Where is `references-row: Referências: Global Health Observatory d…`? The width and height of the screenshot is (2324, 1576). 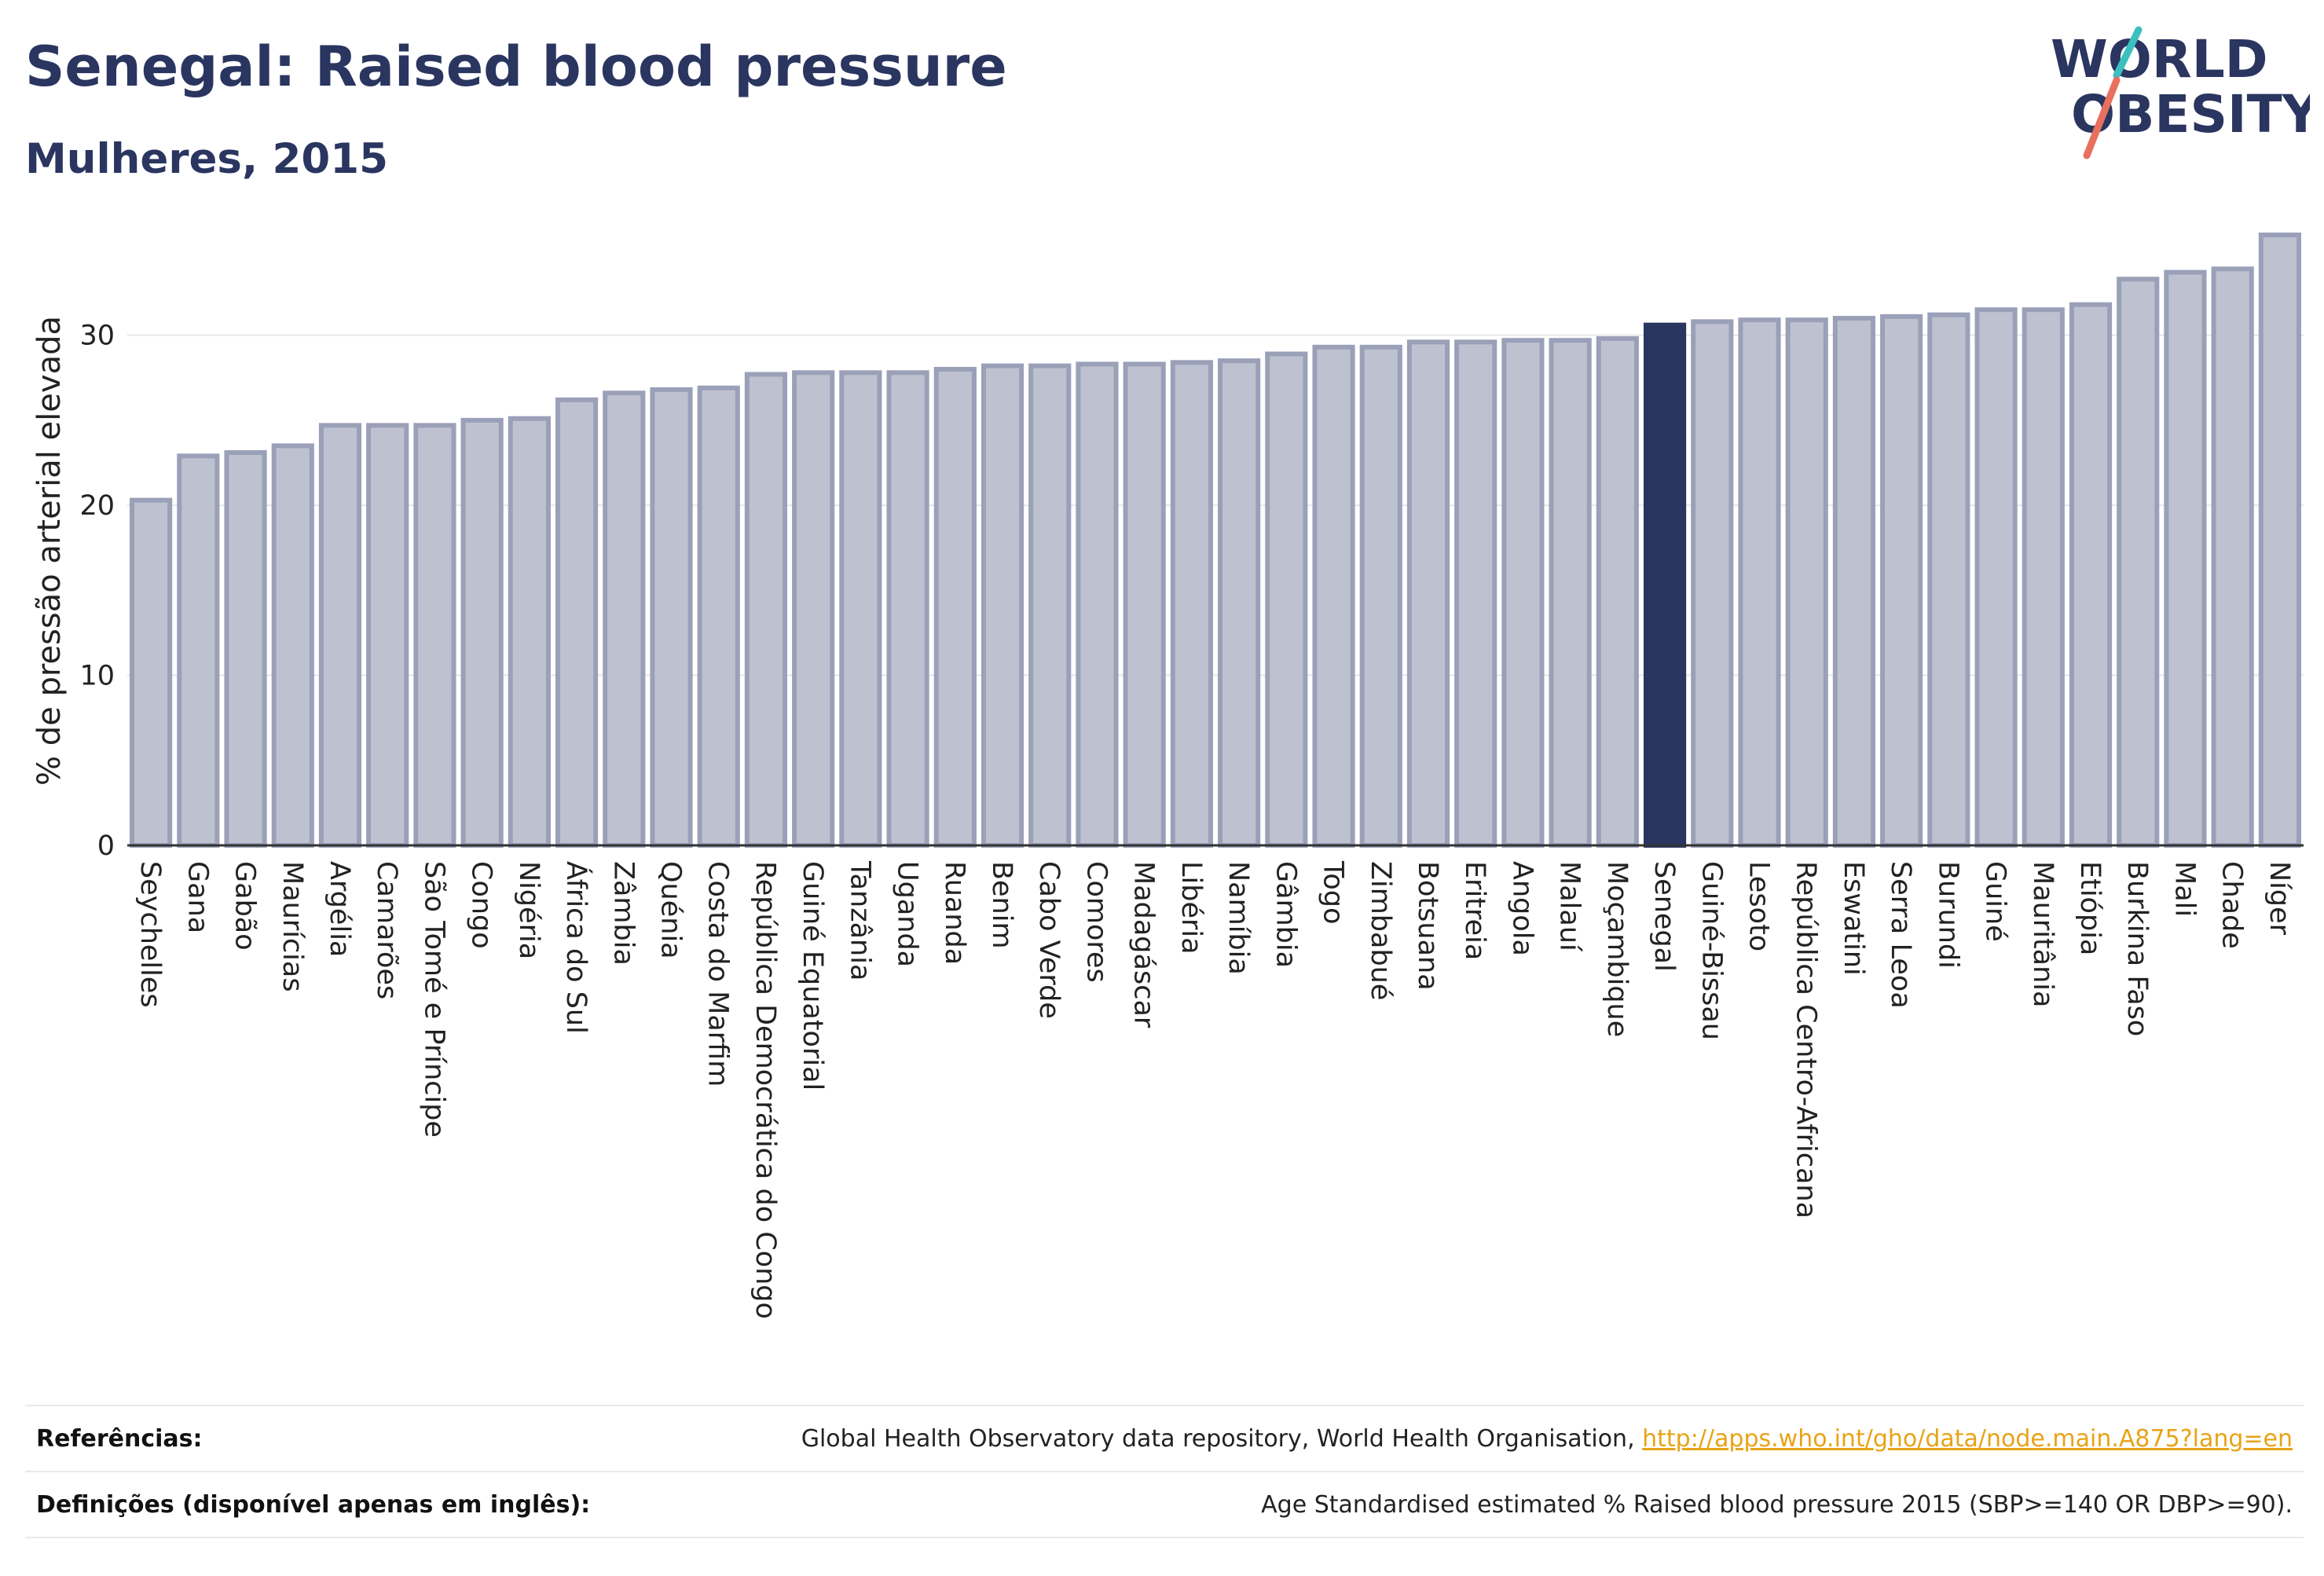
references-row: Referências: Global Health Observatory d… is located at coordinates (1164, 1438).